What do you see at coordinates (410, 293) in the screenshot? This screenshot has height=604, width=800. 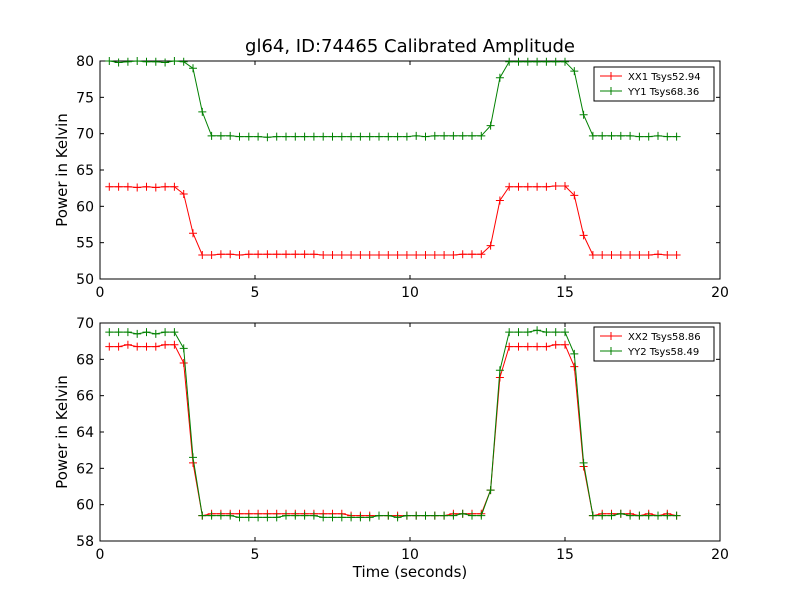 I see `x-tick-label: 10` at bounding box center [410, 293].